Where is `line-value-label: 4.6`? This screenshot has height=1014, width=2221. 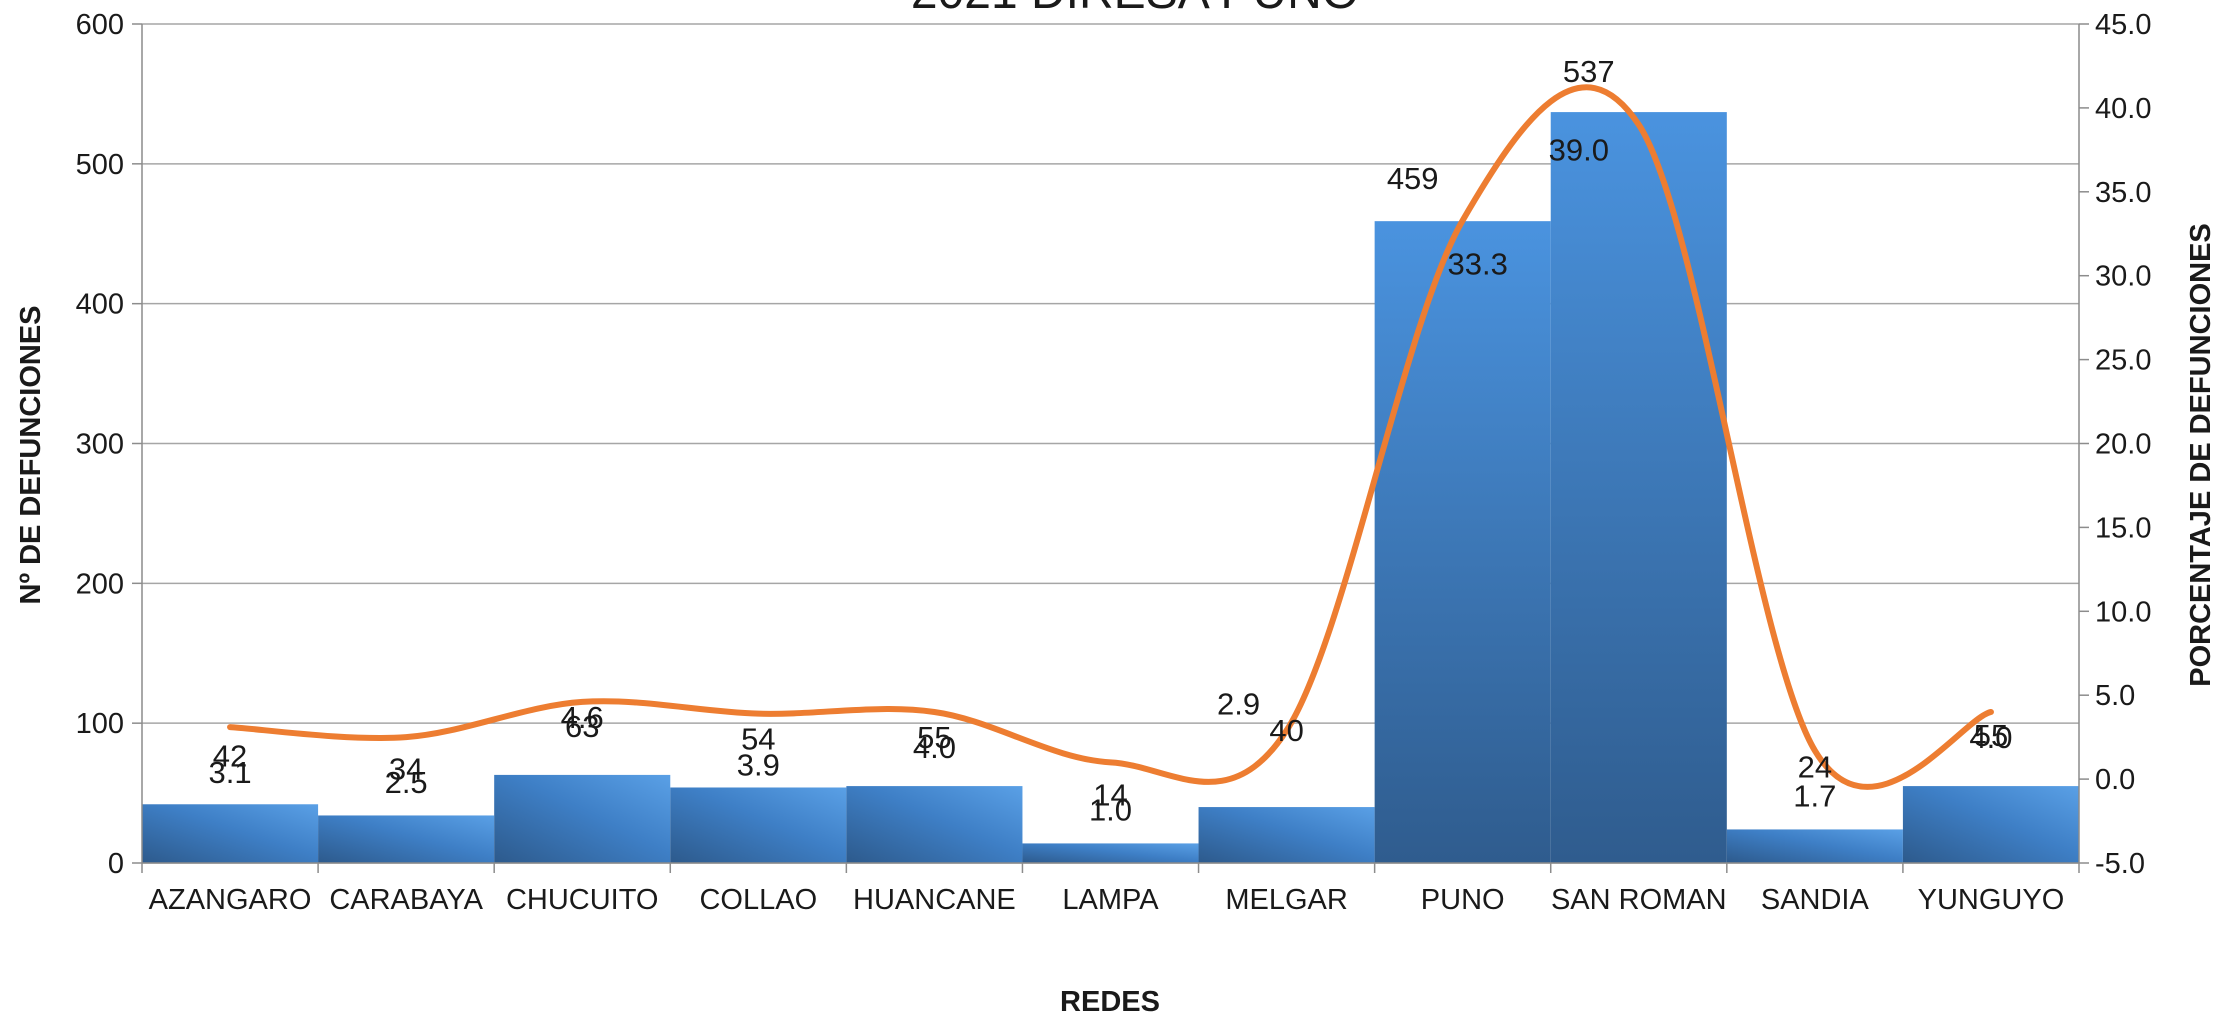
line-value-label: 4.6 is located at coordinates (582, 717).